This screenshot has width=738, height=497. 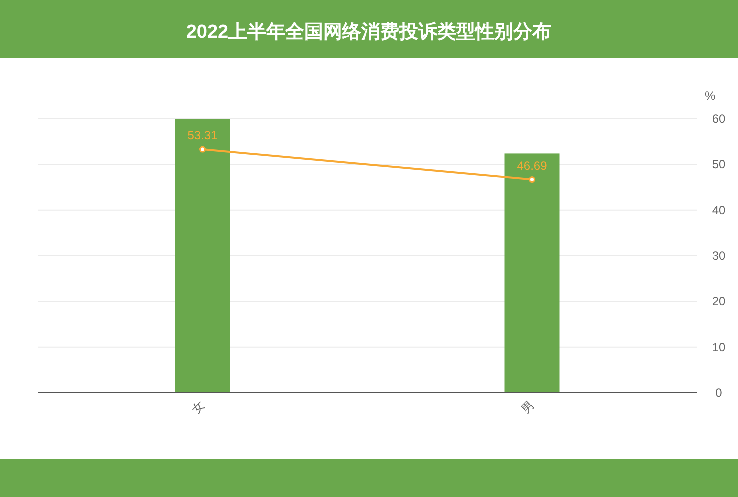 I want to click on y-tick-label: 20, so click(x=719, y=301).